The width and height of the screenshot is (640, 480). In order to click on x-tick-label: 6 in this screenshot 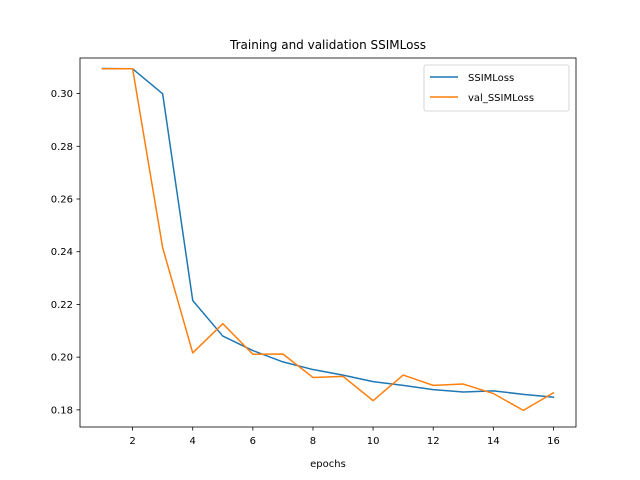, I will do `click(253, 441)`.